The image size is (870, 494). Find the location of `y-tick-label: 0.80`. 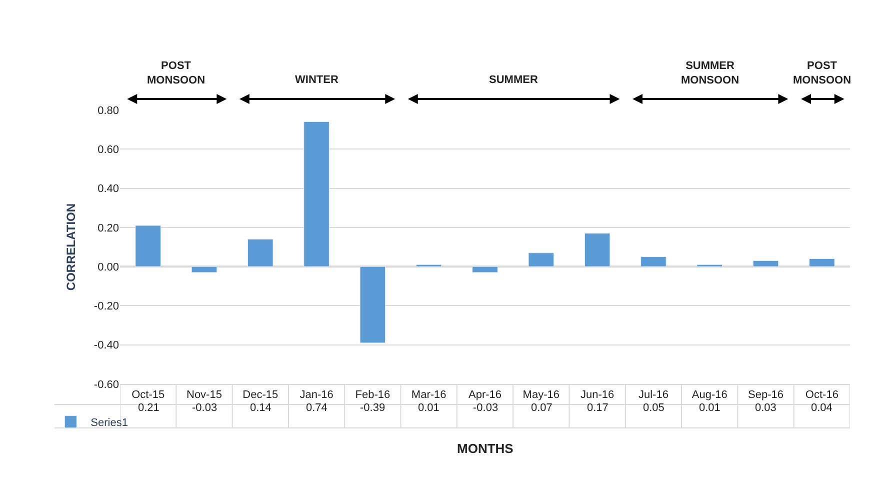

y-tick-label: 0.80 is located at coordinates (108, 110).